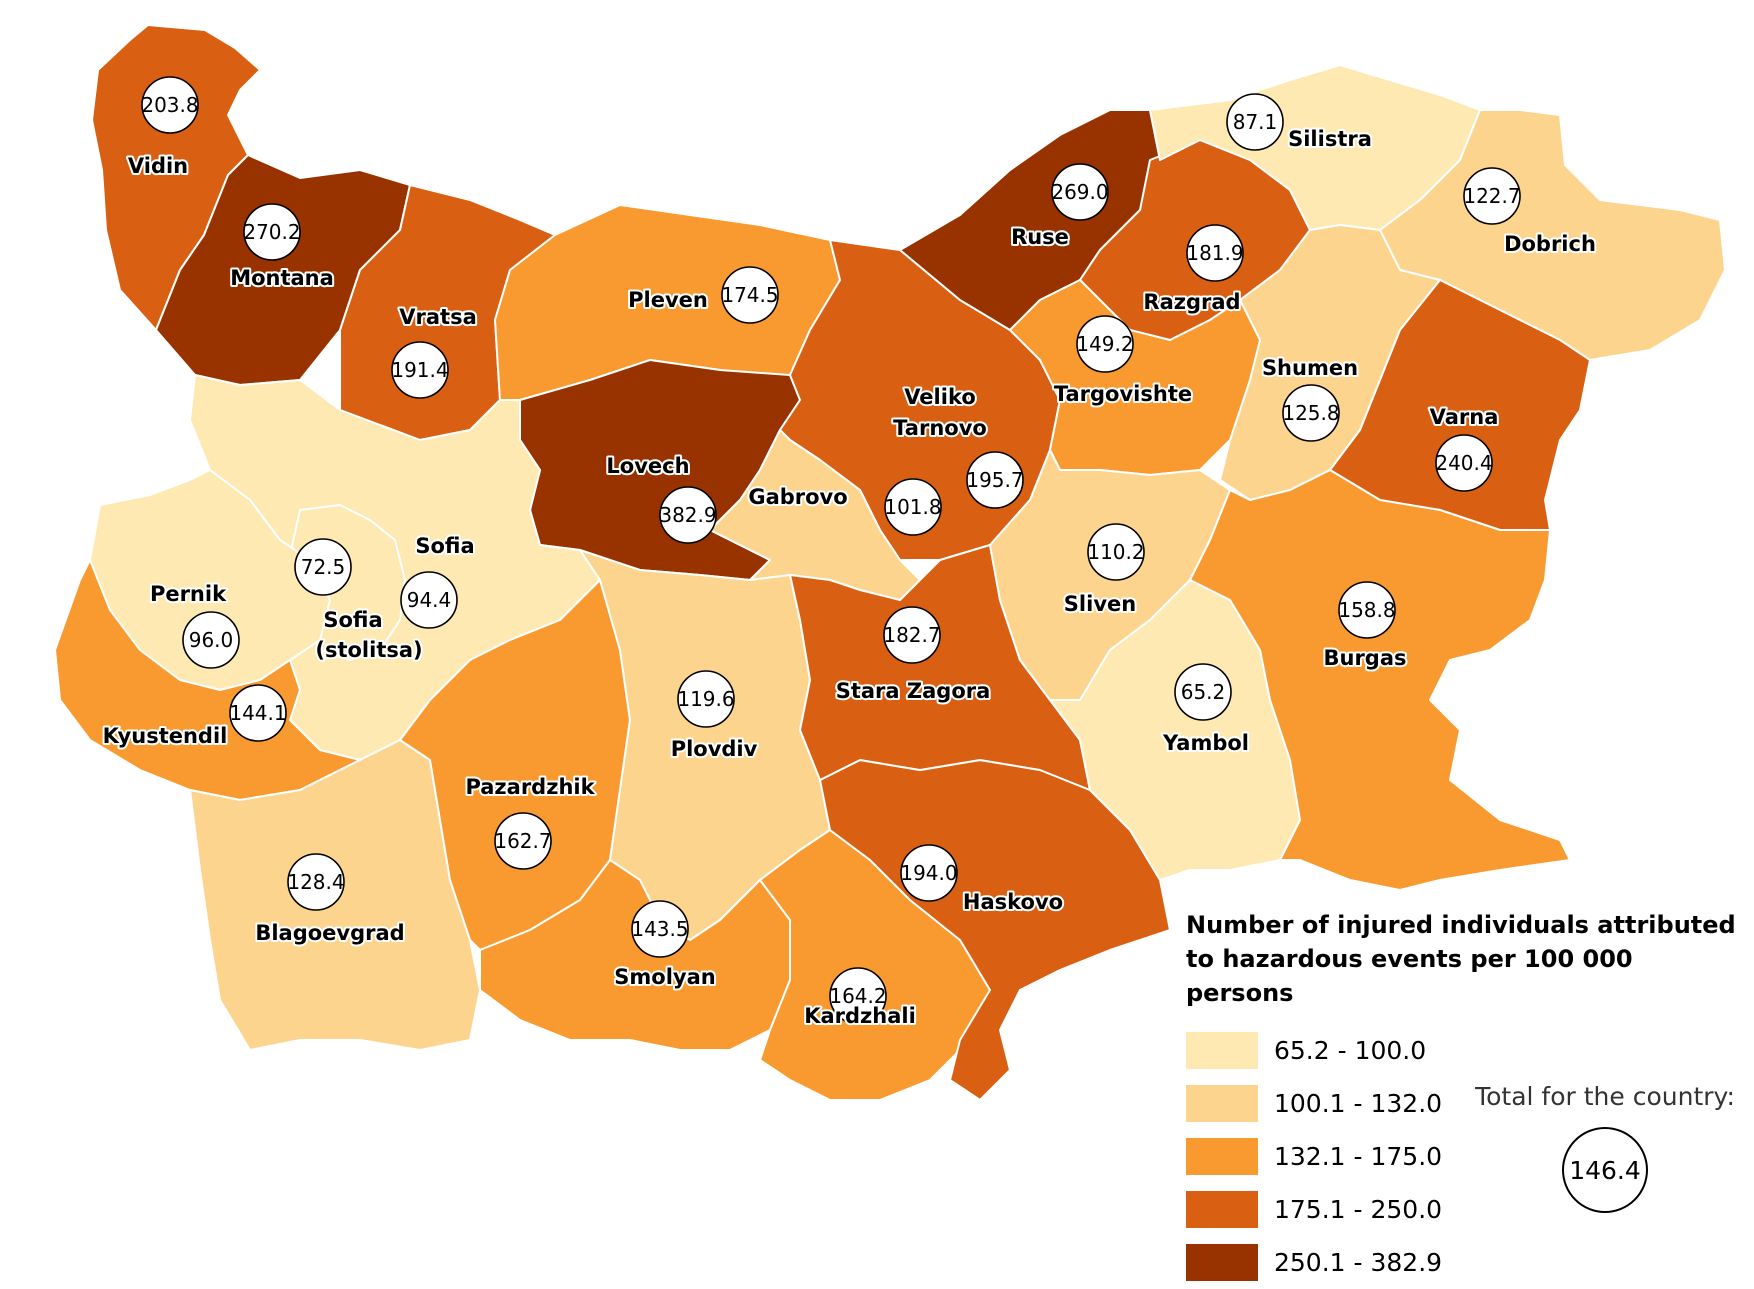  Describe the element at coordinates (1365, 626) in the screenshot. I see `province-label-group: 158.8 Burgas` at that location.